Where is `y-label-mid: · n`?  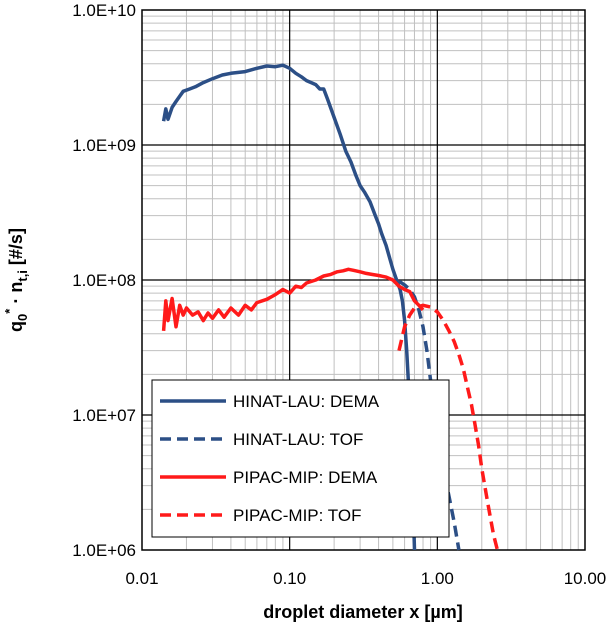 y-label-mid: · n is located at coordinates (16, 295).